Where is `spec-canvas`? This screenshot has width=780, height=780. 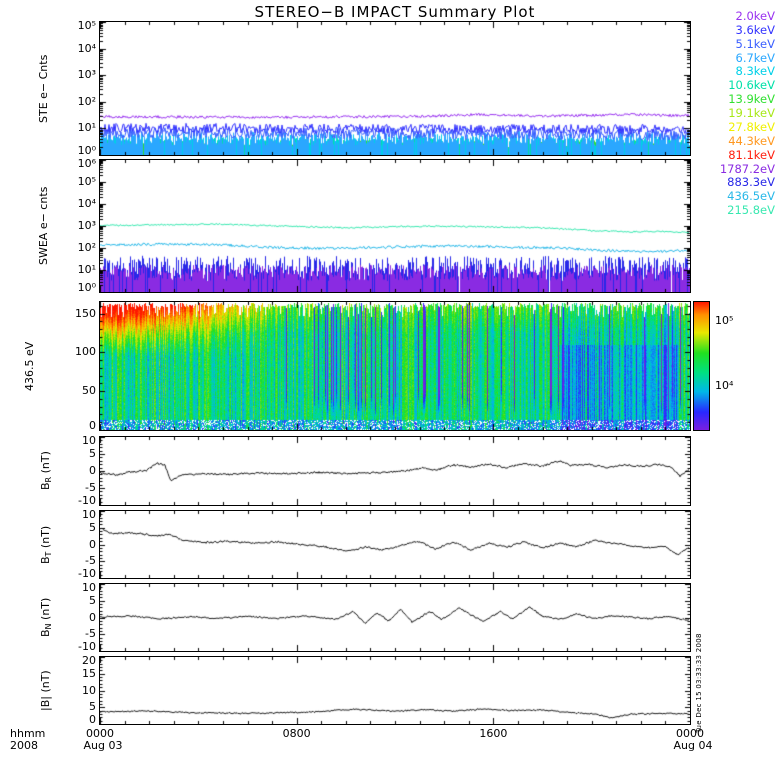 spec-canvas is located at coordinates (395, 366).